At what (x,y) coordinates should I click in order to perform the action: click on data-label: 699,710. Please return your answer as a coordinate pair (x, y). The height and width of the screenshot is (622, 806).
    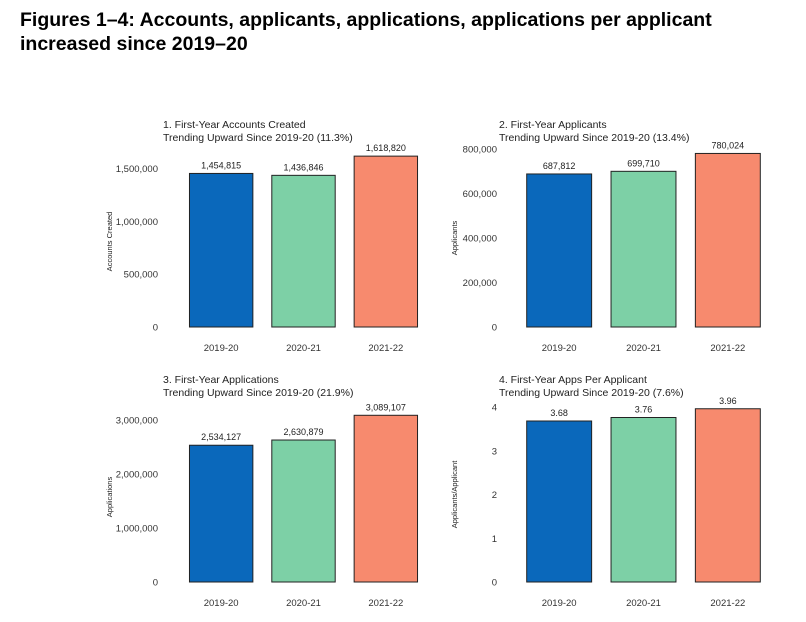
    Looking at the image, I should click on (643, 163).